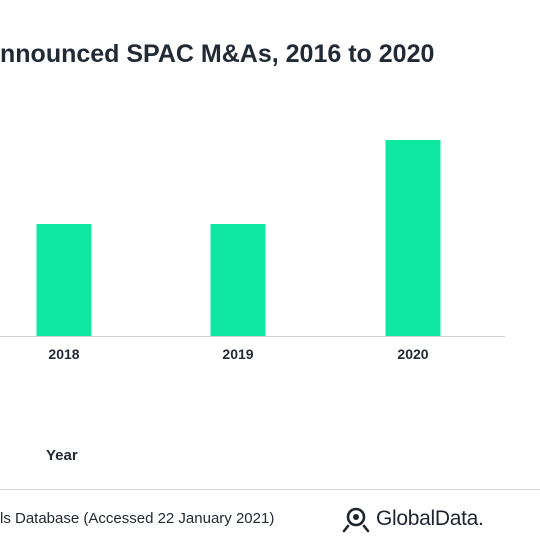 This screenshot has height=541, width=540. What do you see at coordinates (413, 238) in the screenshot?
I see `bar-2020` at bounding box center [413, 238].